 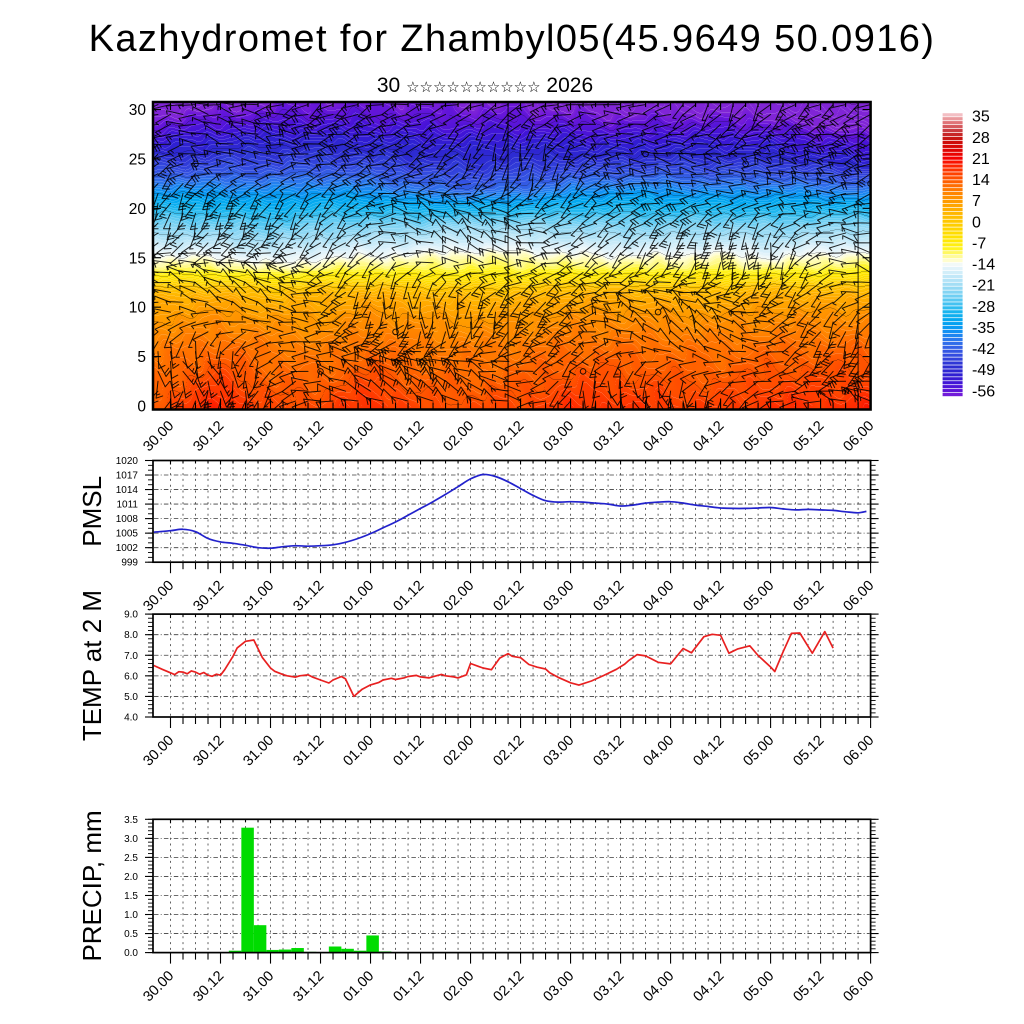 I want to click on colorbar-label: -42, so click(x=983, y=349).